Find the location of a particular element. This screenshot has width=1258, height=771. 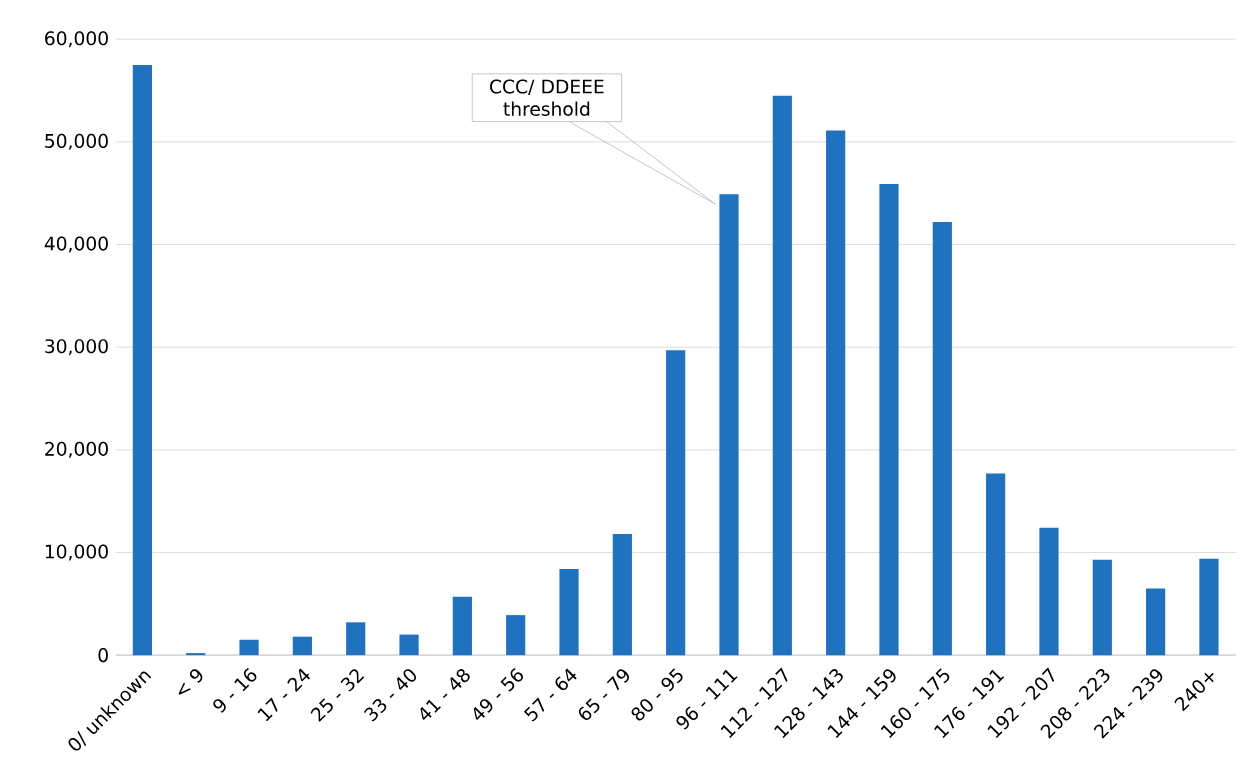

y-tick-label: 40,000 is located at coordinates (76, 244).